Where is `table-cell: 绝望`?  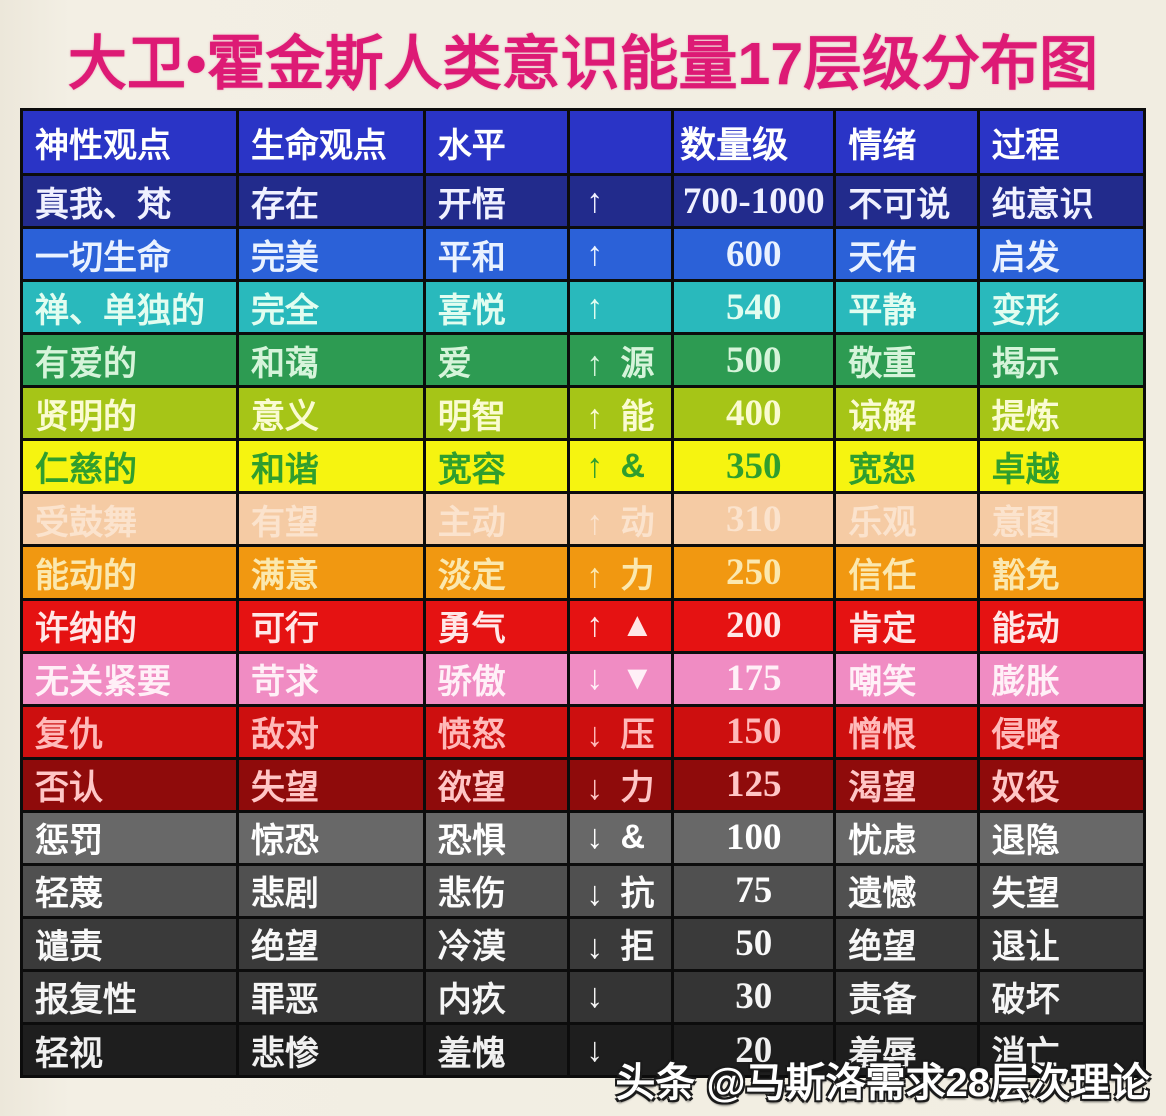 table-cell: 绝望 is located at coordinates (332, 943).